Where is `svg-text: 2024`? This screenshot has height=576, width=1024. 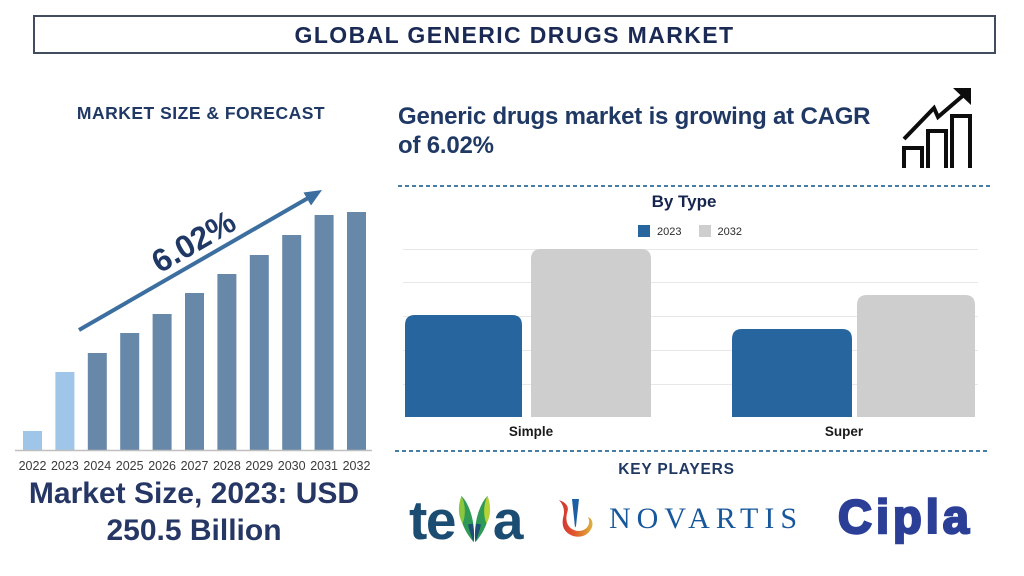
svg-text: 2024 is located at coordinates (97, 466).